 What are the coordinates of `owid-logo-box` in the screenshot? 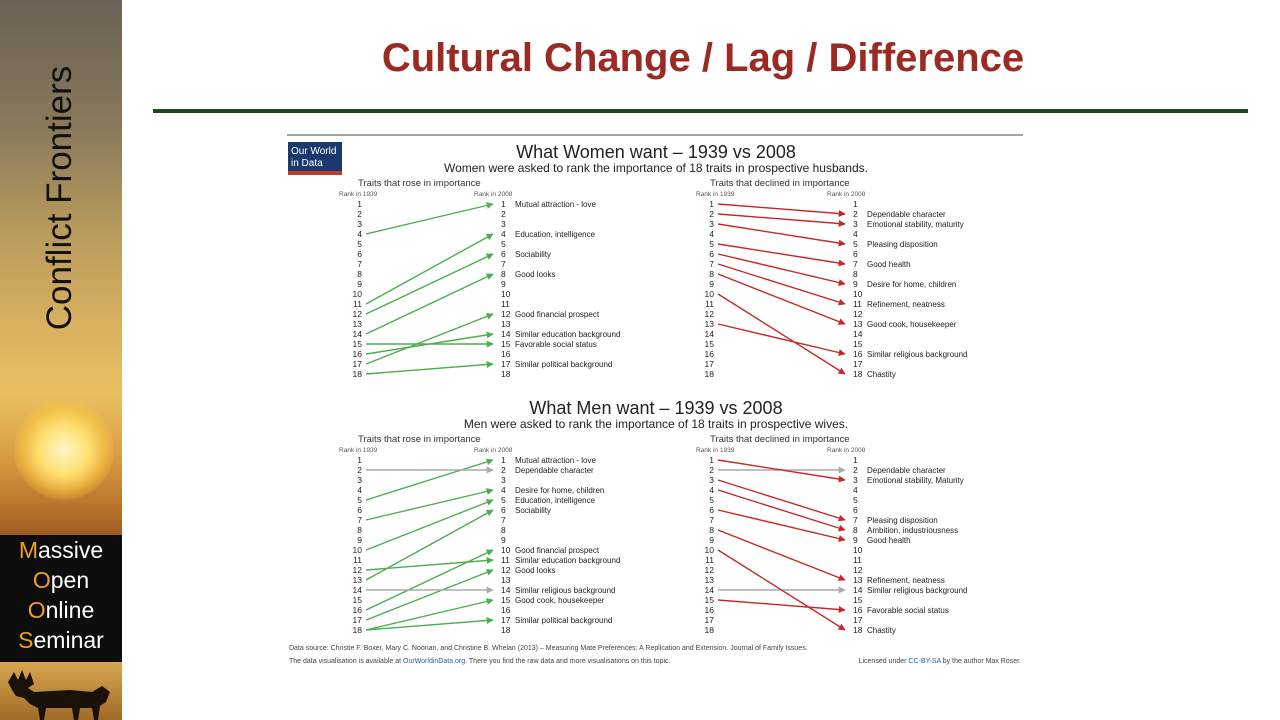 It's located at (315, 158).